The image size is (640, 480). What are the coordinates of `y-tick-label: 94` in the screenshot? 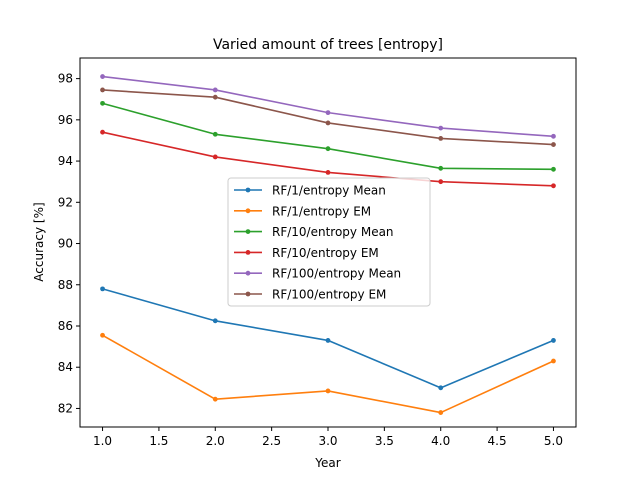 It's located at (65, 161).